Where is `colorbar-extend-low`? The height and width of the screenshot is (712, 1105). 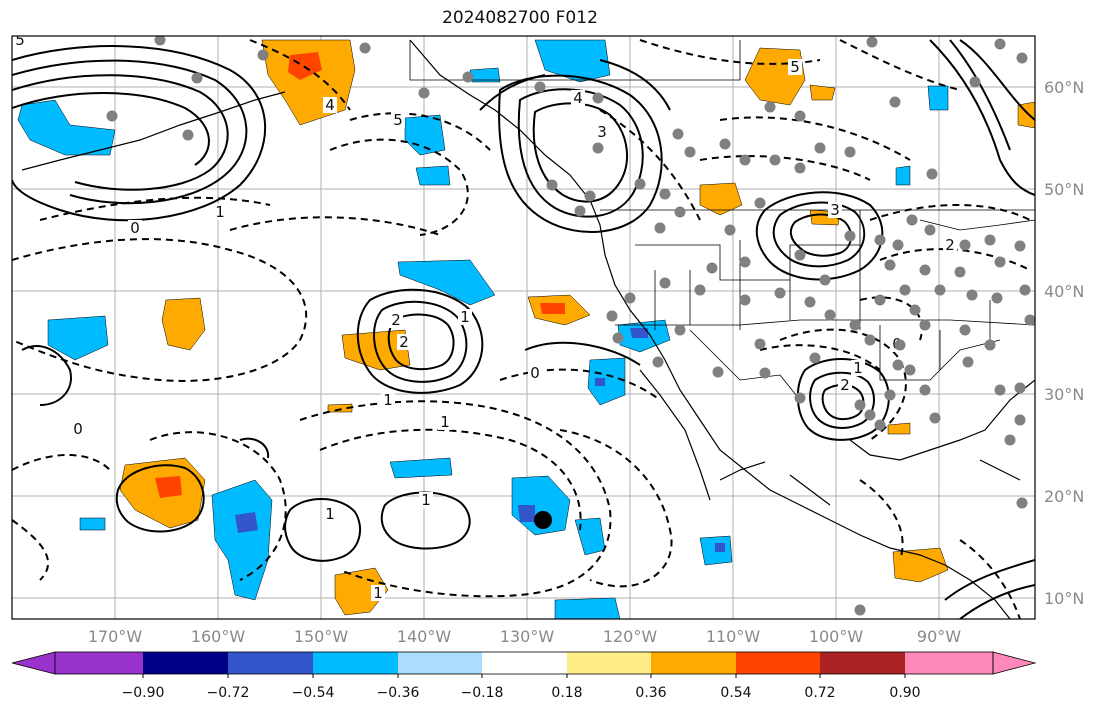 colorbar-extend-low is located at coordinates (33, 663).